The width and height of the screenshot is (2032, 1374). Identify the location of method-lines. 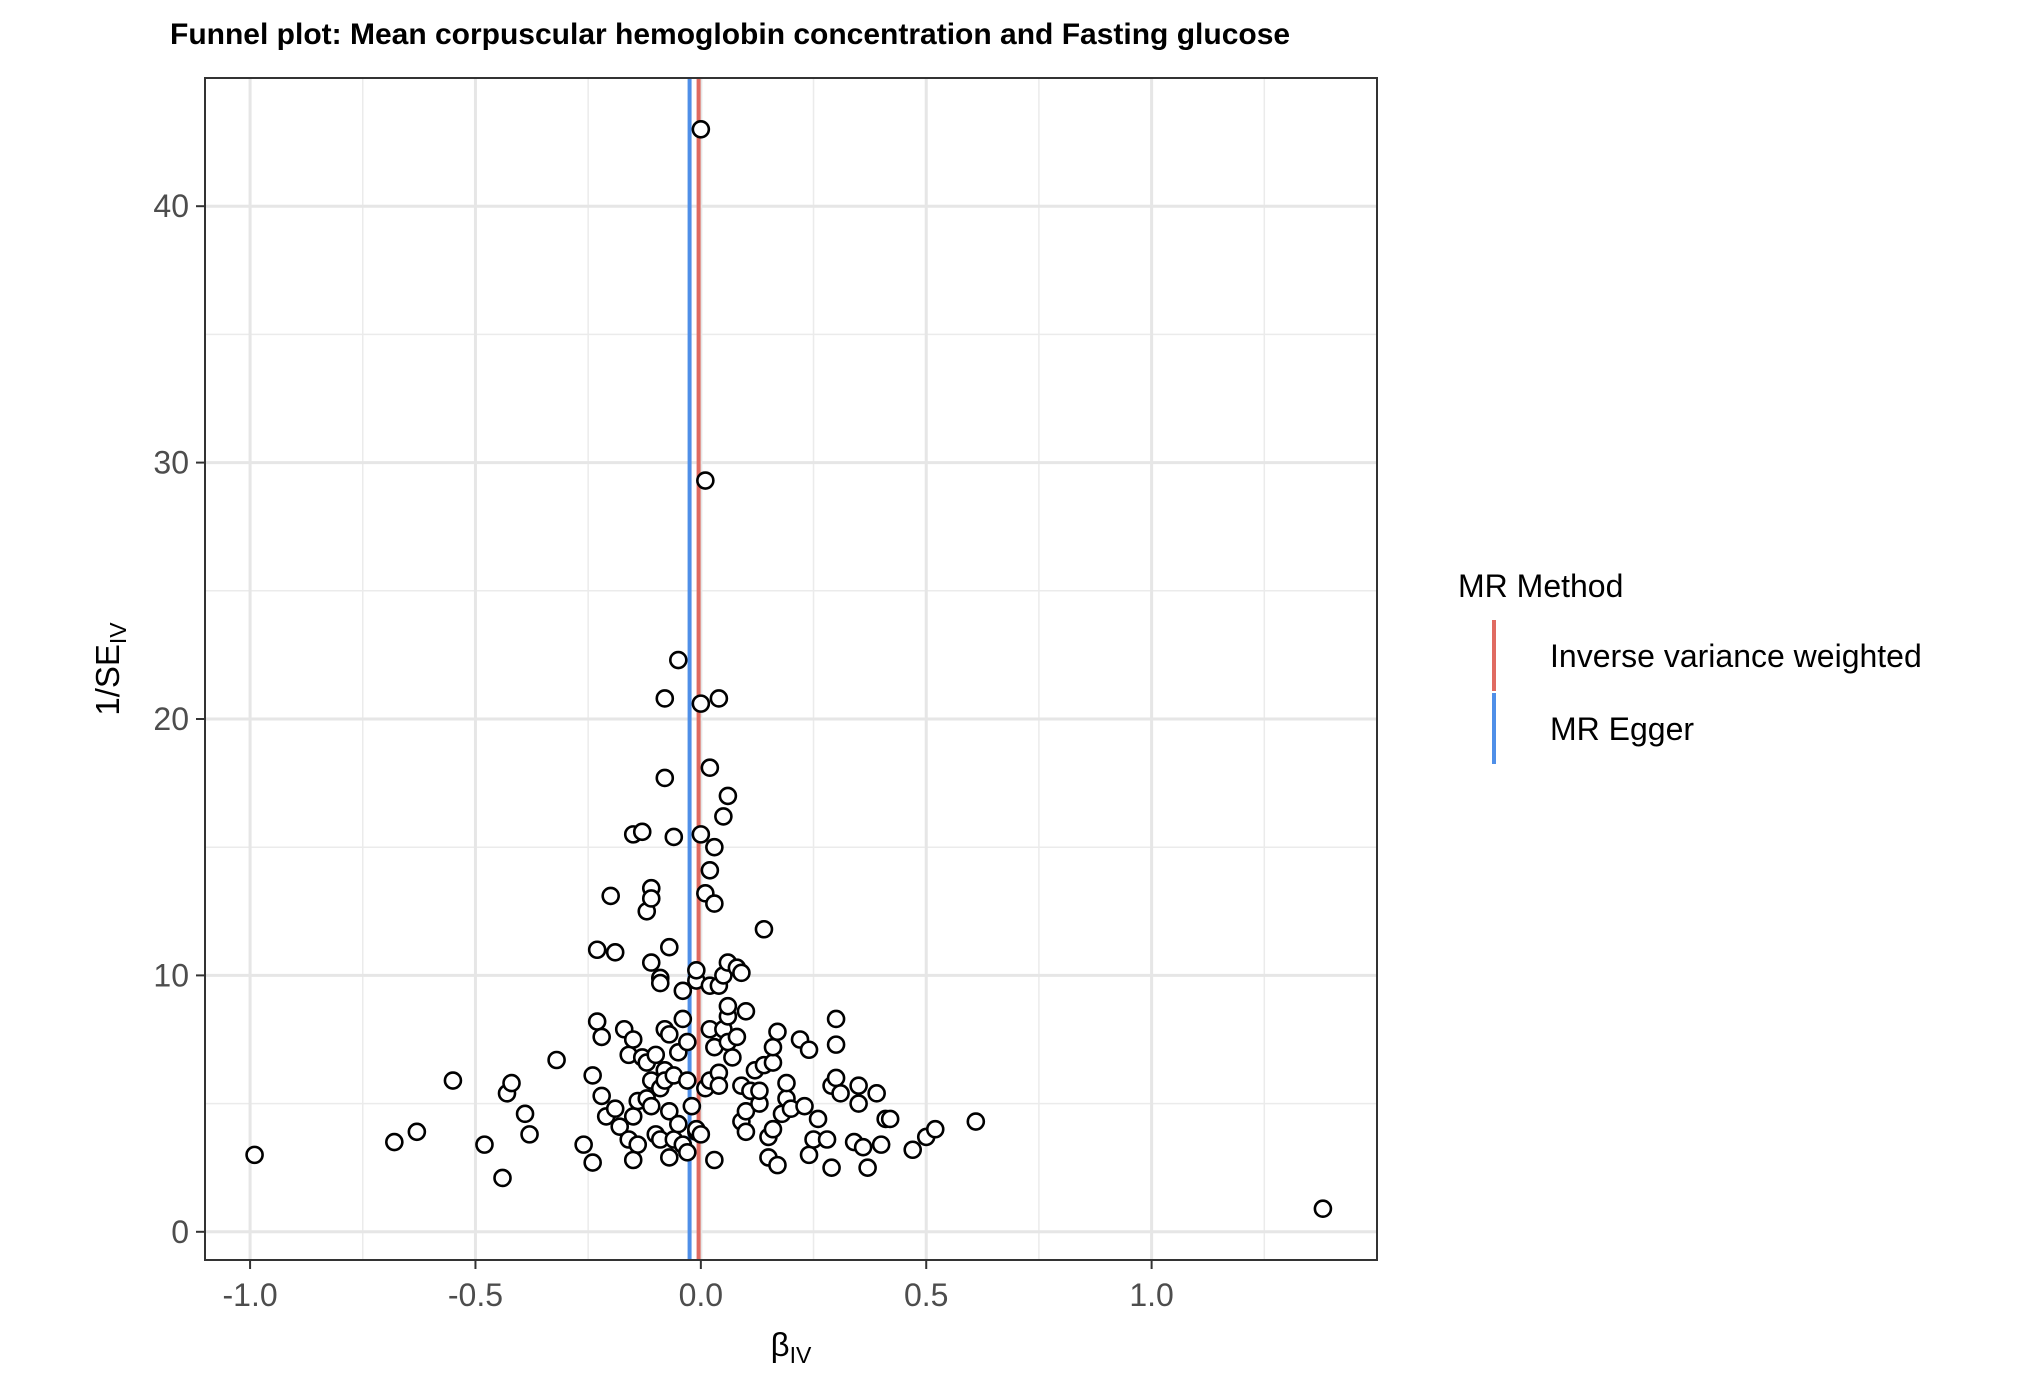
(694, 669).